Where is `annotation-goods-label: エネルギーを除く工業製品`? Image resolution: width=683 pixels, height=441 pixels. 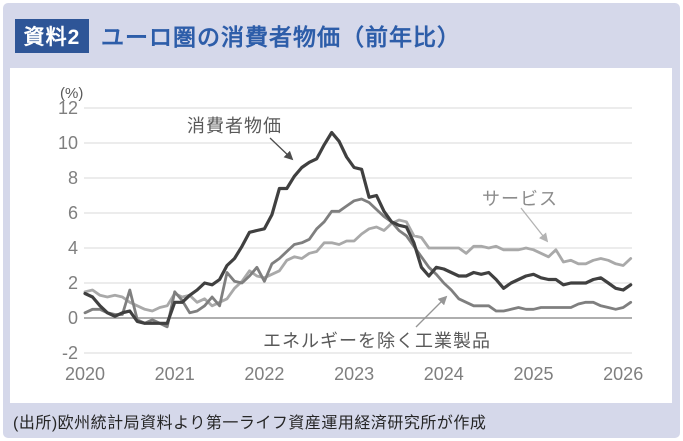 annotation-goods-label: エネルギーを除く工業製品 is located at coordinates (377, 341).